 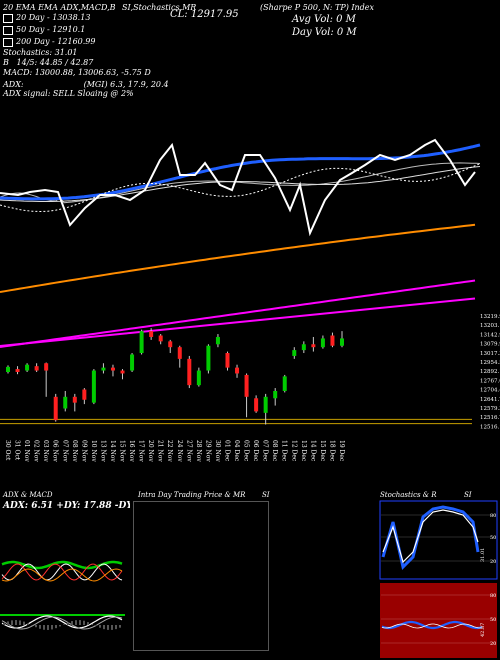 What do you see at coordinates (46, 18) in the screenshot?
I see `ema20-legend: 20 Day - 13038.13` at bounding box center [46, 18].